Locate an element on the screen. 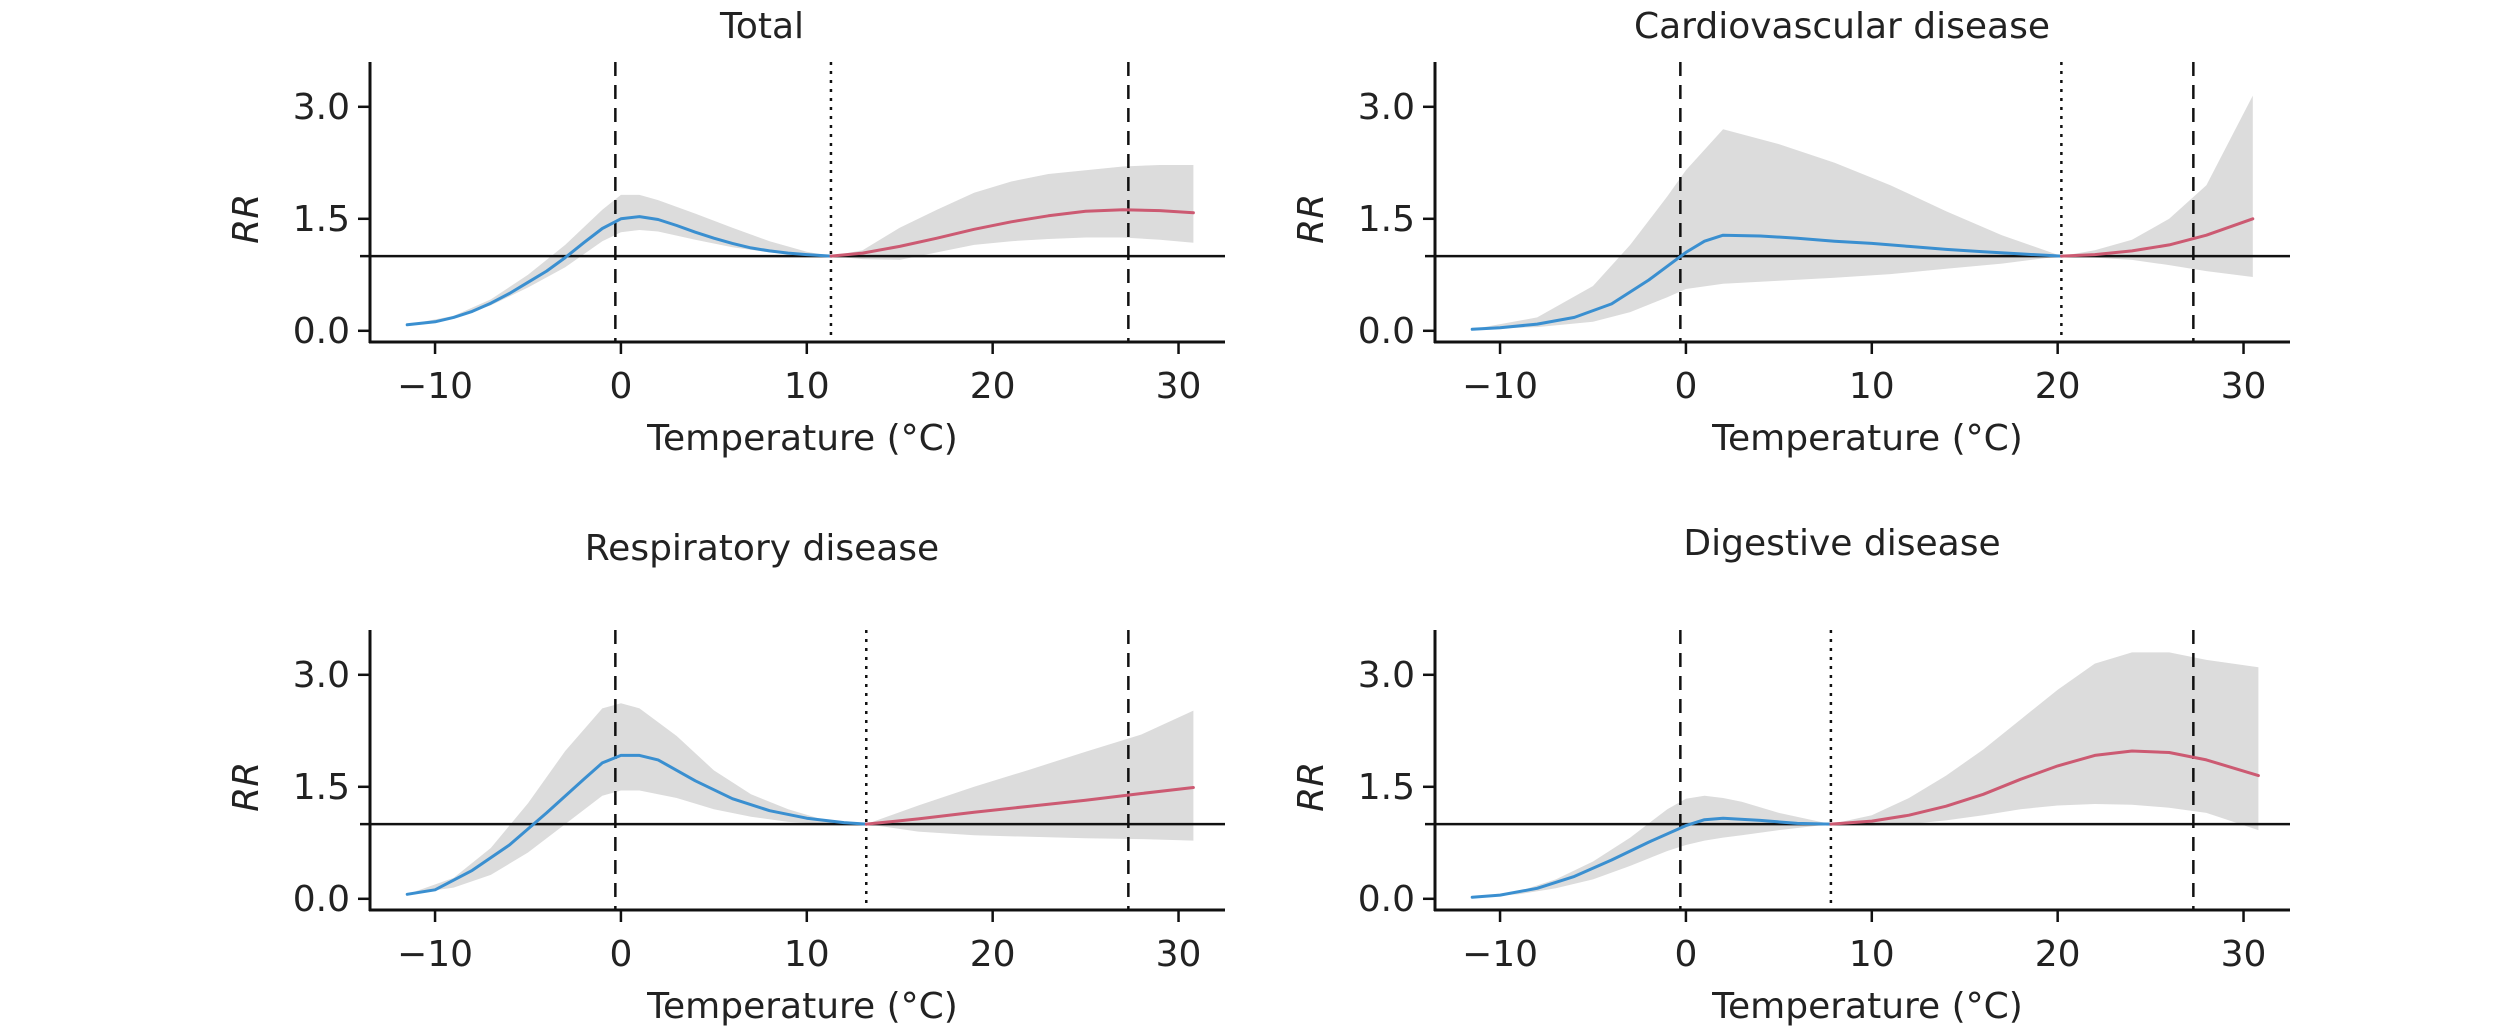  chart-title: Cardiovascular disease is located at coordinates (1842, 26).